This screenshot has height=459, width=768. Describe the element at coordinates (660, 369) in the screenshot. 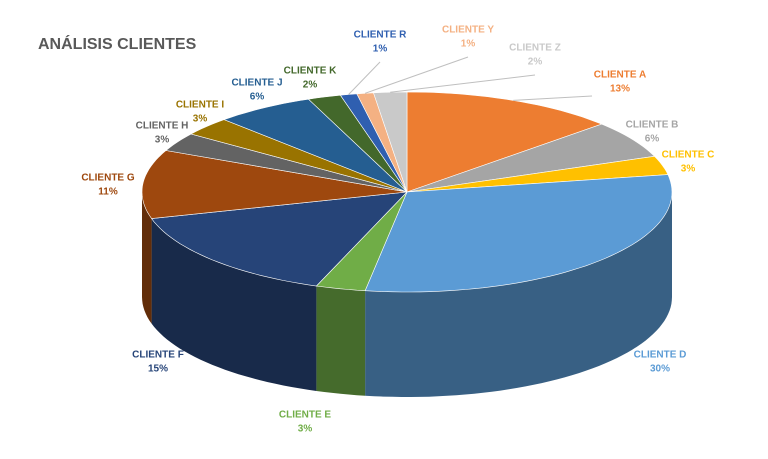

I see `data-label-value: 30%` at that location.